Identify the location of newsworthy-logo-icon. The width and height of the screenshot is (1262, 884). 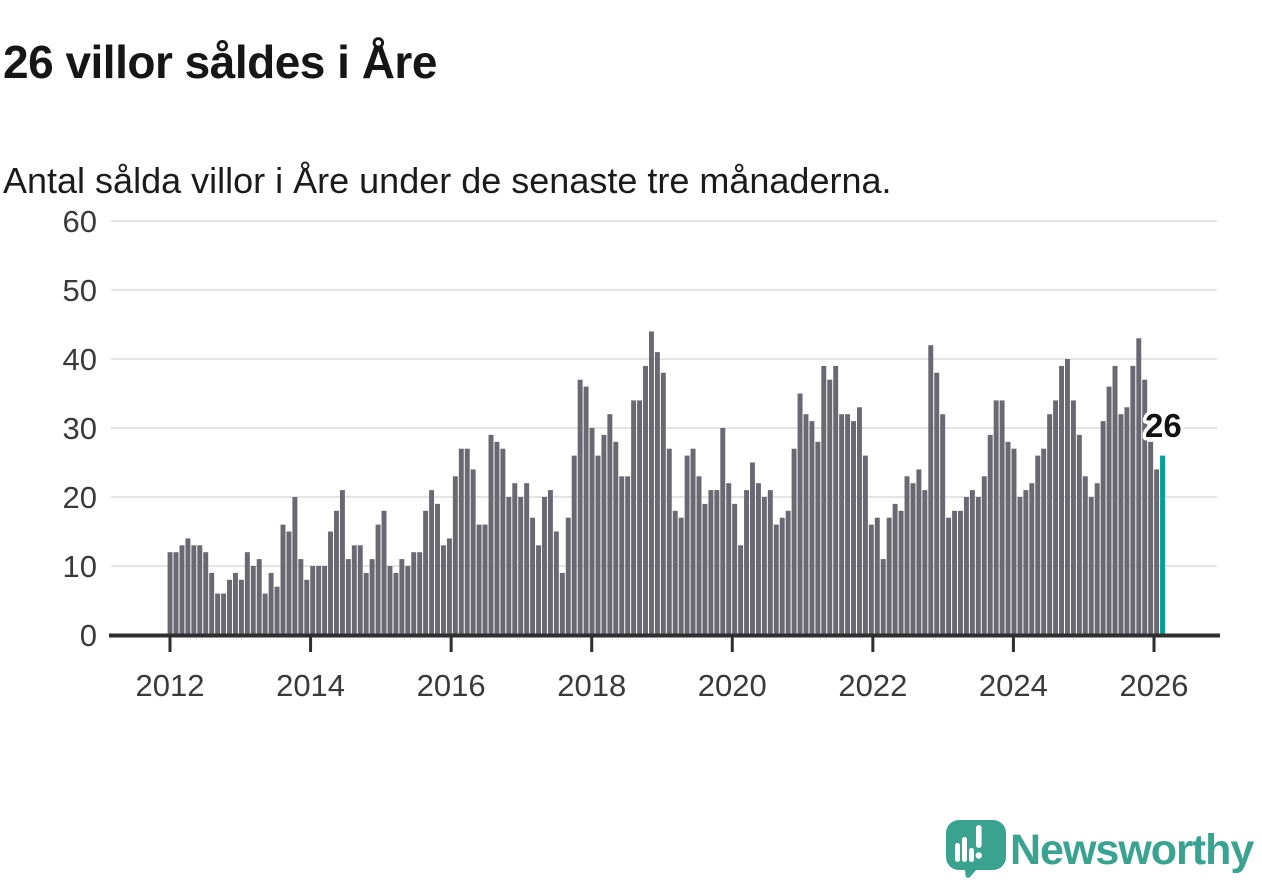
(976, 849).